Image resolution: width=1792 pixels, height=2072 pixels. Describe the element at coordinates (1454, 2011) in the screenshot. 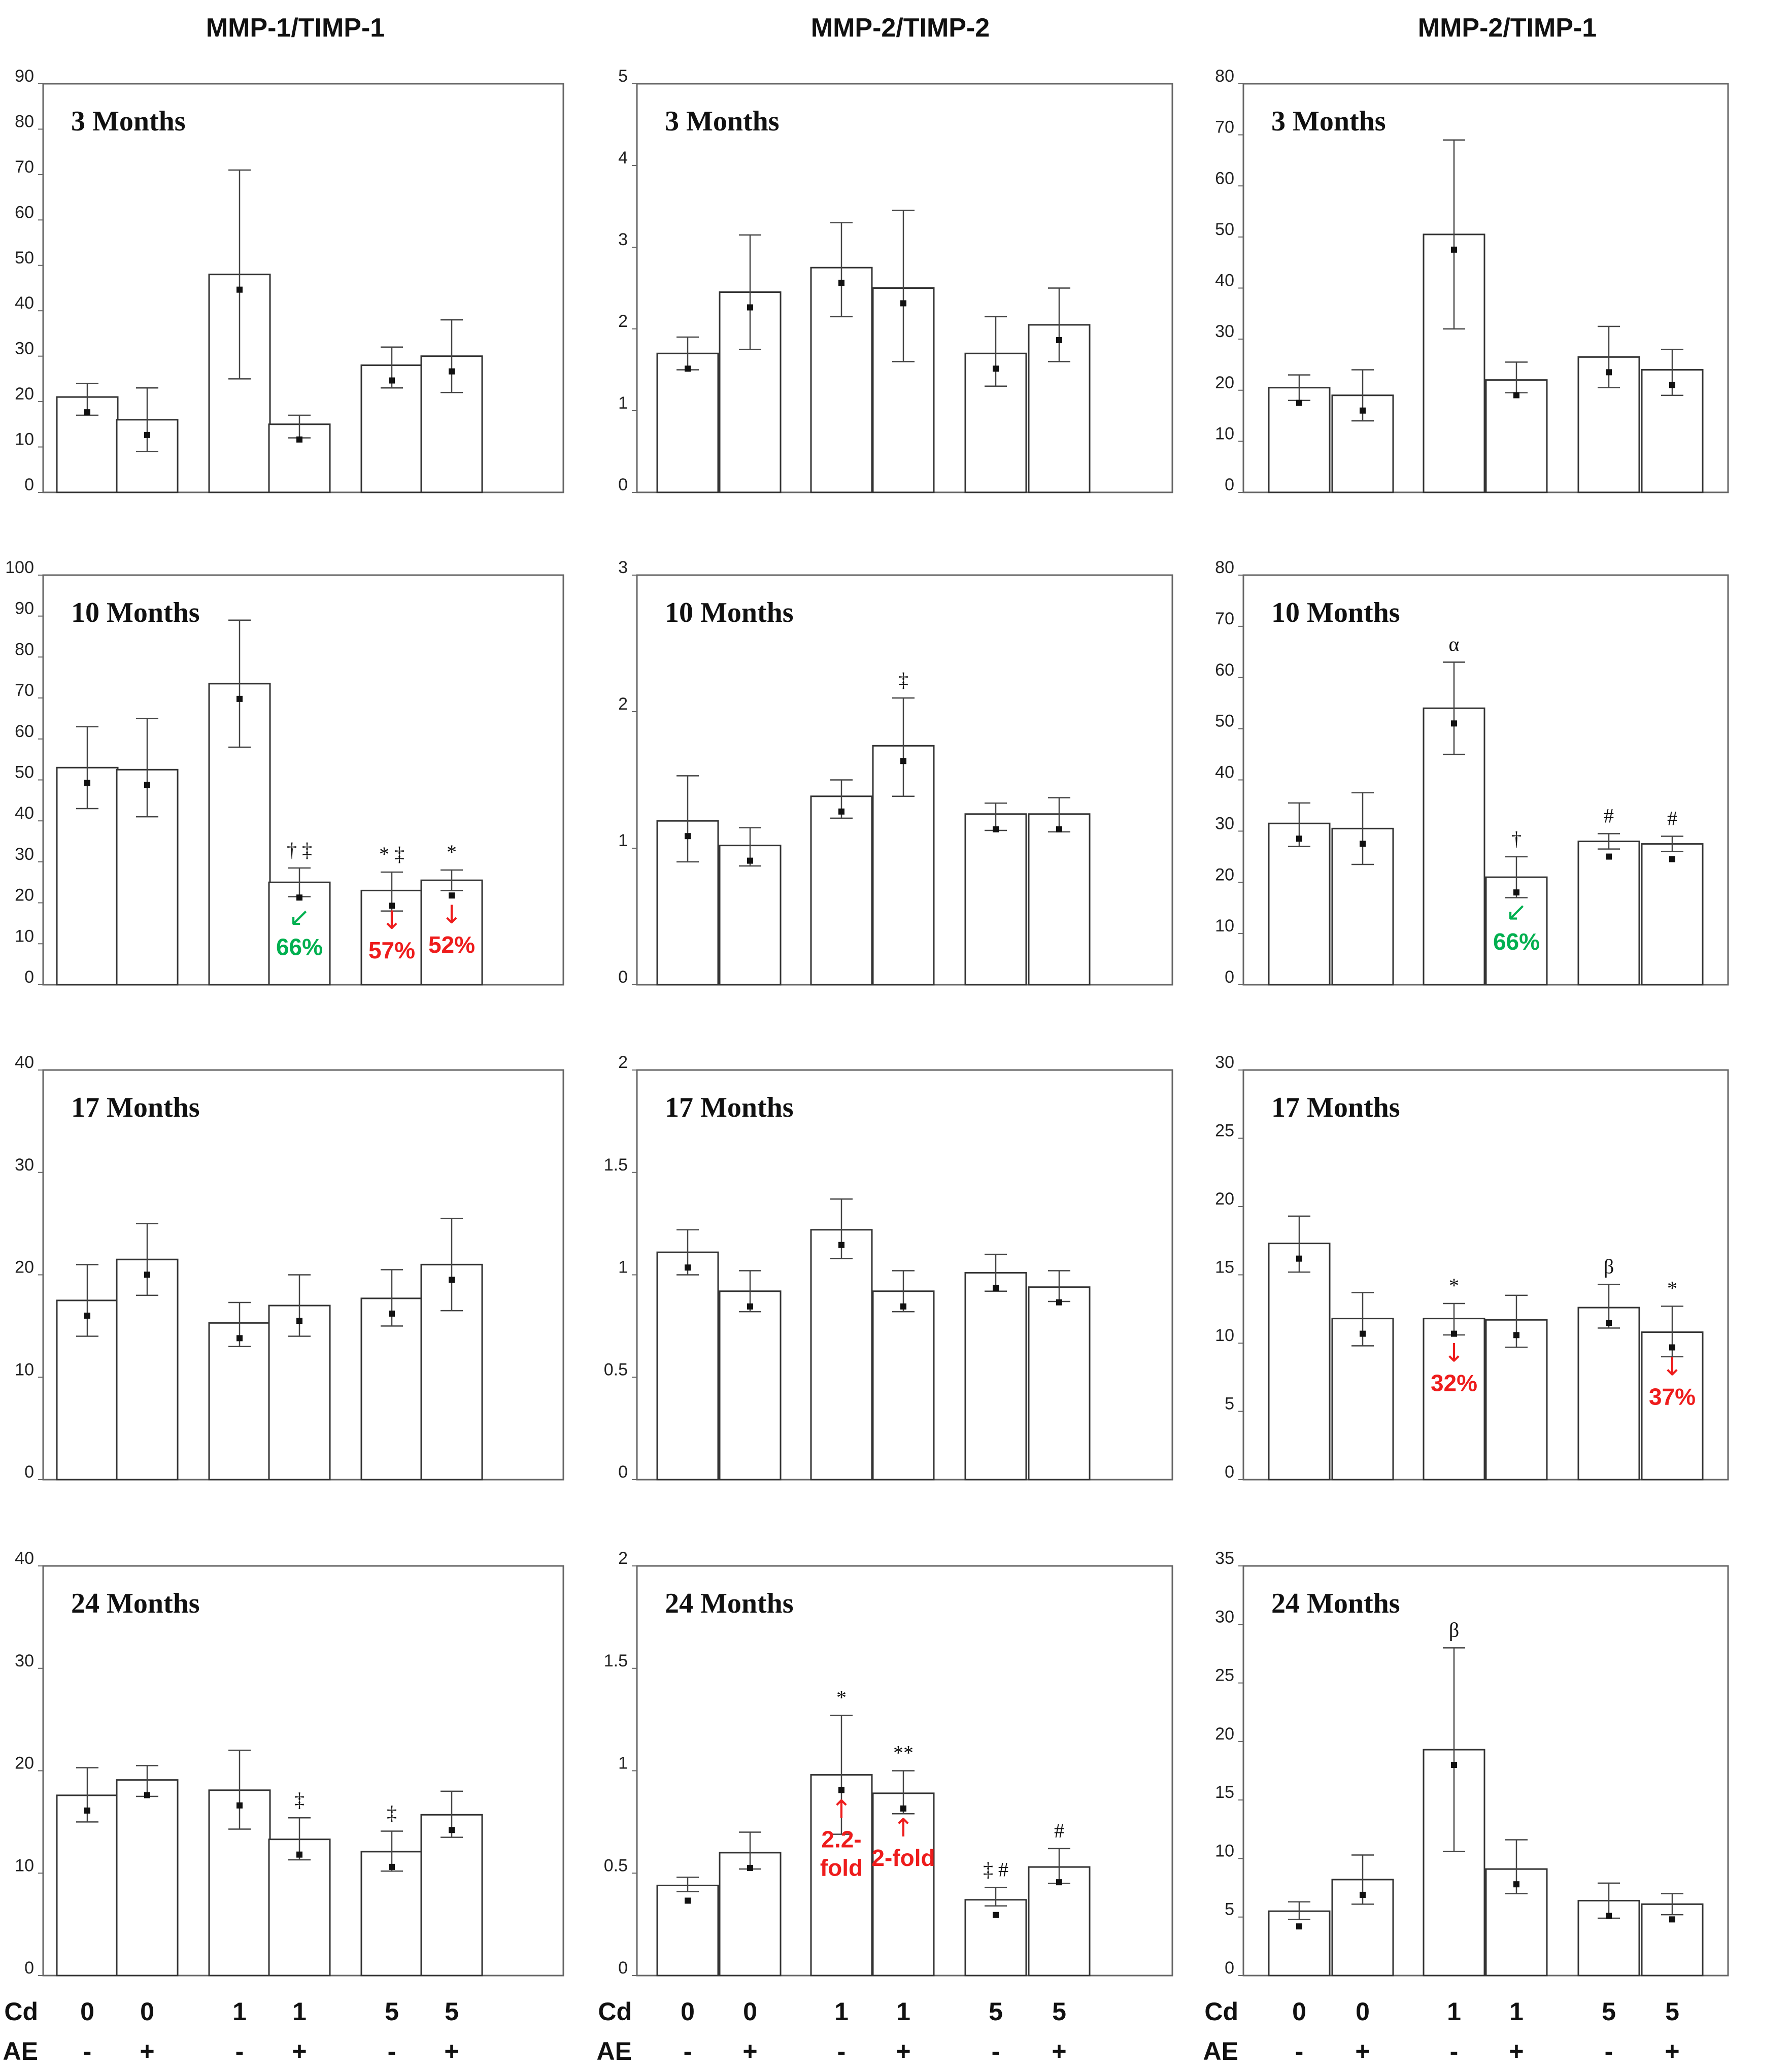

I see `cd-dose-value: 1` at that location.